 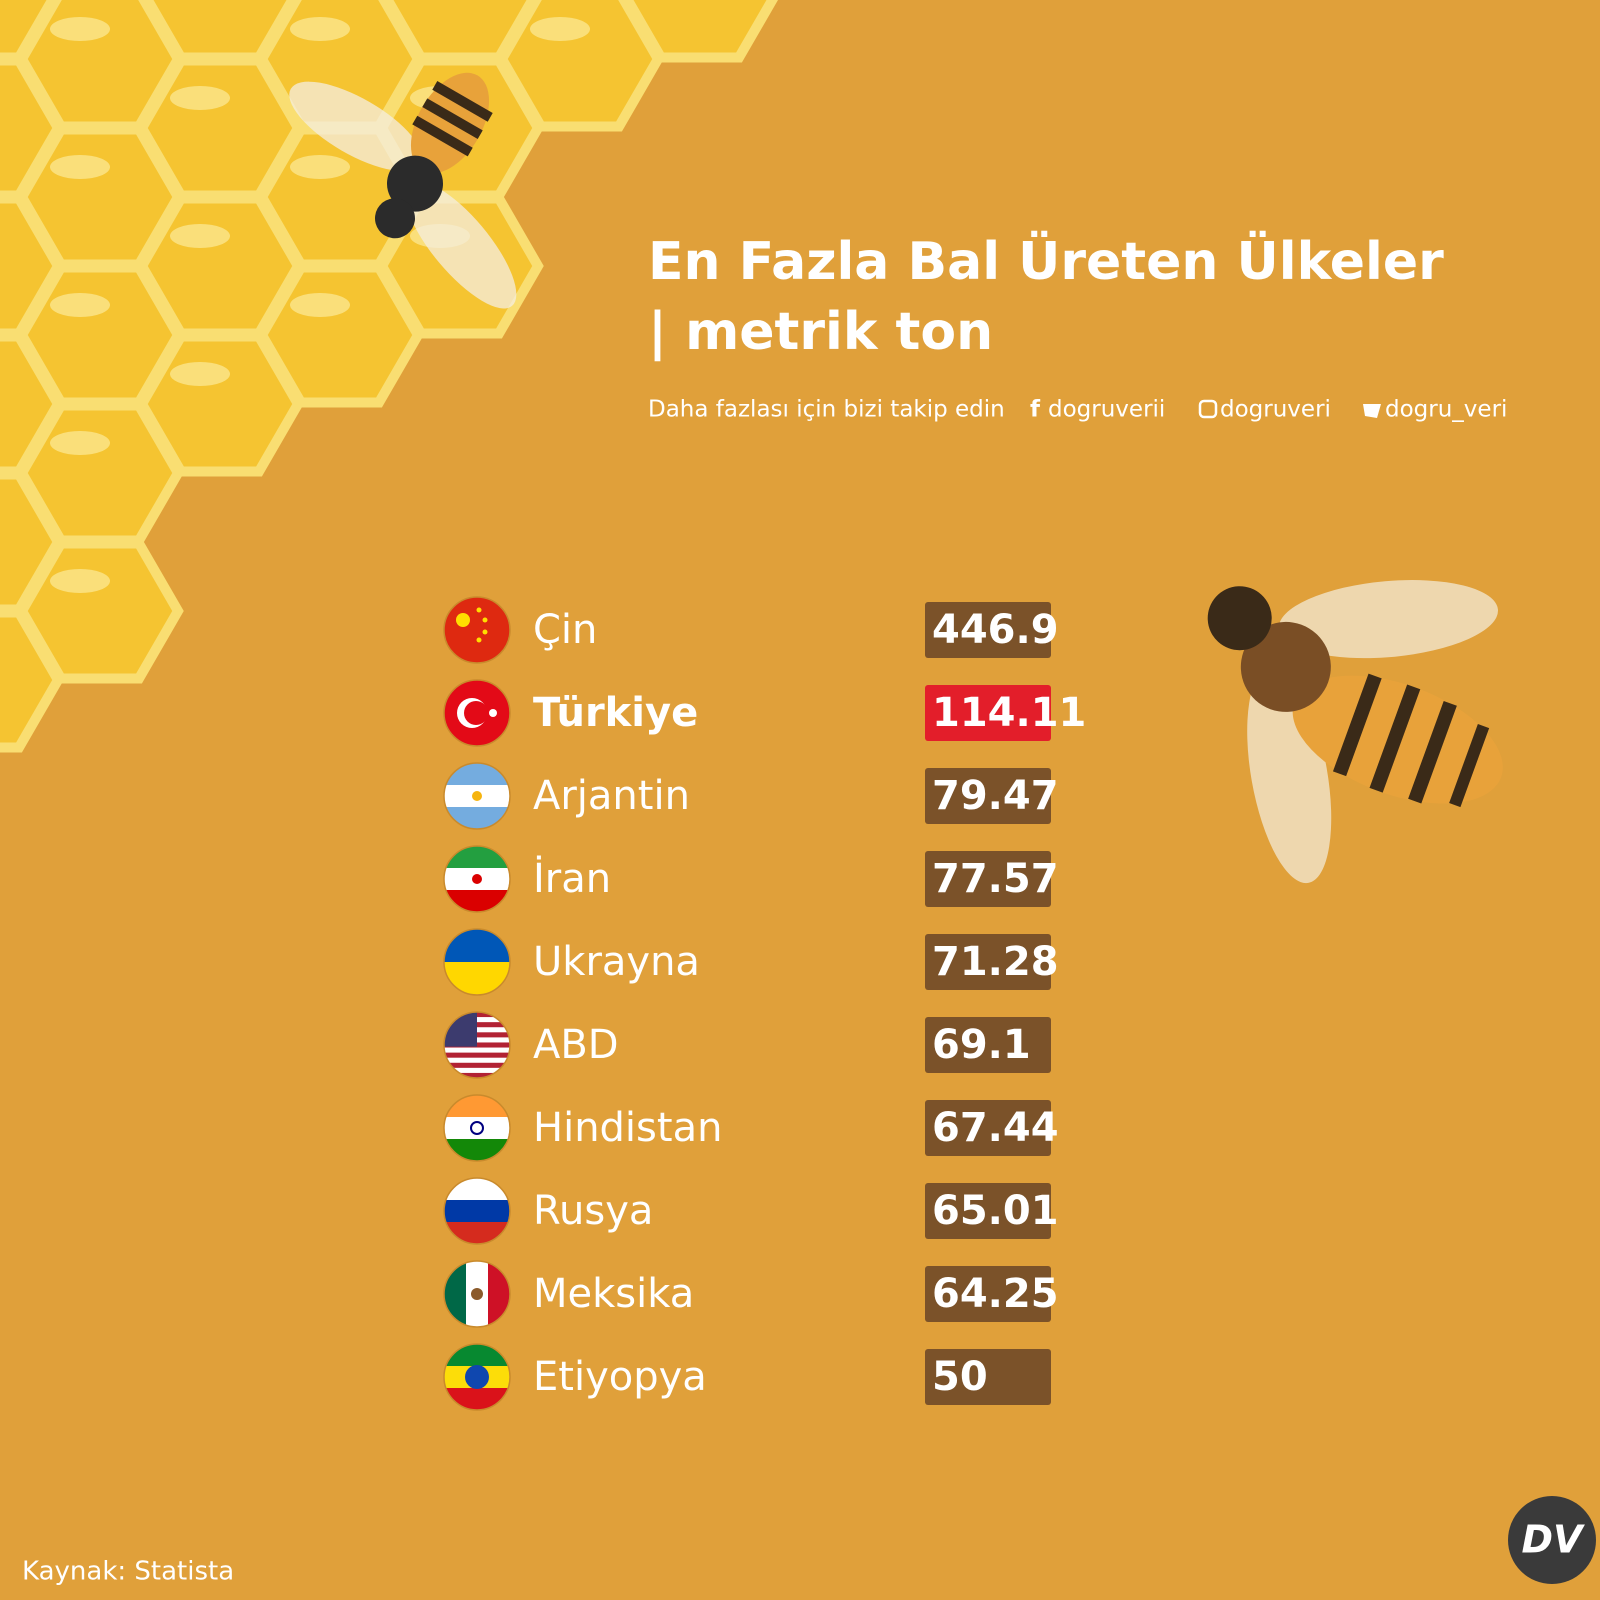 What do you see at coordinates (620, 1377) in the screenshot?
I see `country-name: Etiyopya` at bounding box center [620, 1377].